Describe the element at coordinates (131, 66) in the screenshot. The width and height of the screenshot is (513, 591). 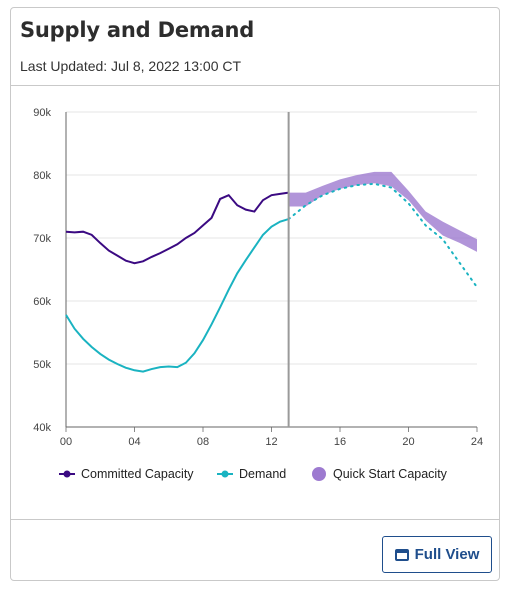
I see `last-updated-text: Last Updated: Jul 8, 2022 13:00 CT` at that location.